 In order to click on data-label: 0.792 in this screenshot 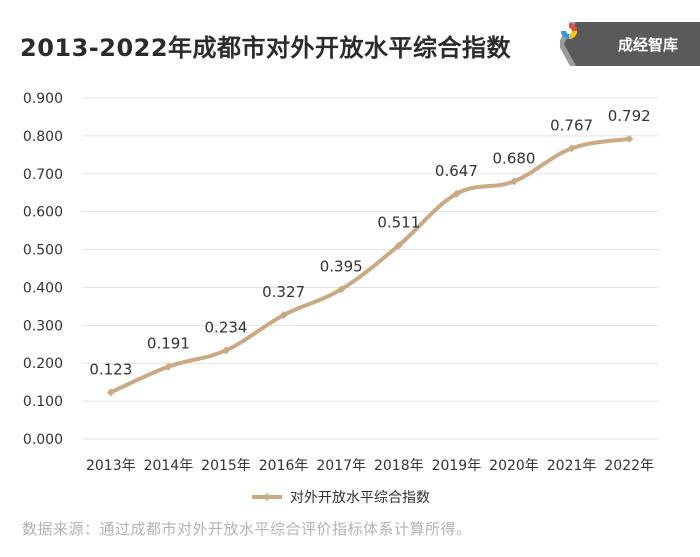, I will do `click(629, 116)`.